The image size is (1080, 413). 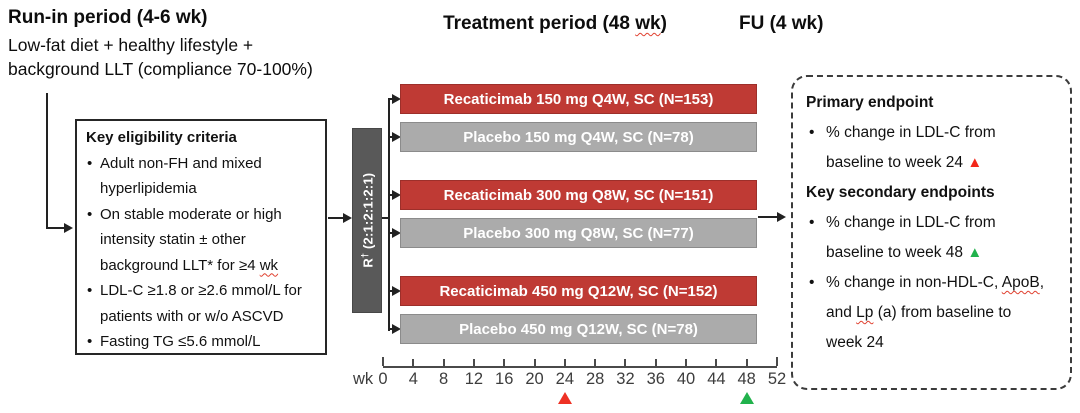 What do you see at coordinates (363, 379) in the screenshot?
I see `week-axis-unit-label: wk` at bounding box center [363, 379].